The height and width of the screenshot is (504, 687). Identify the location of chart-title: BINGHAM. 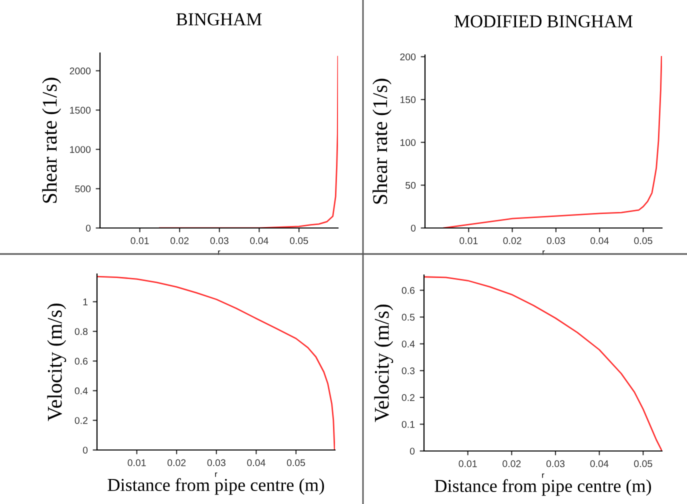
(219, 19).